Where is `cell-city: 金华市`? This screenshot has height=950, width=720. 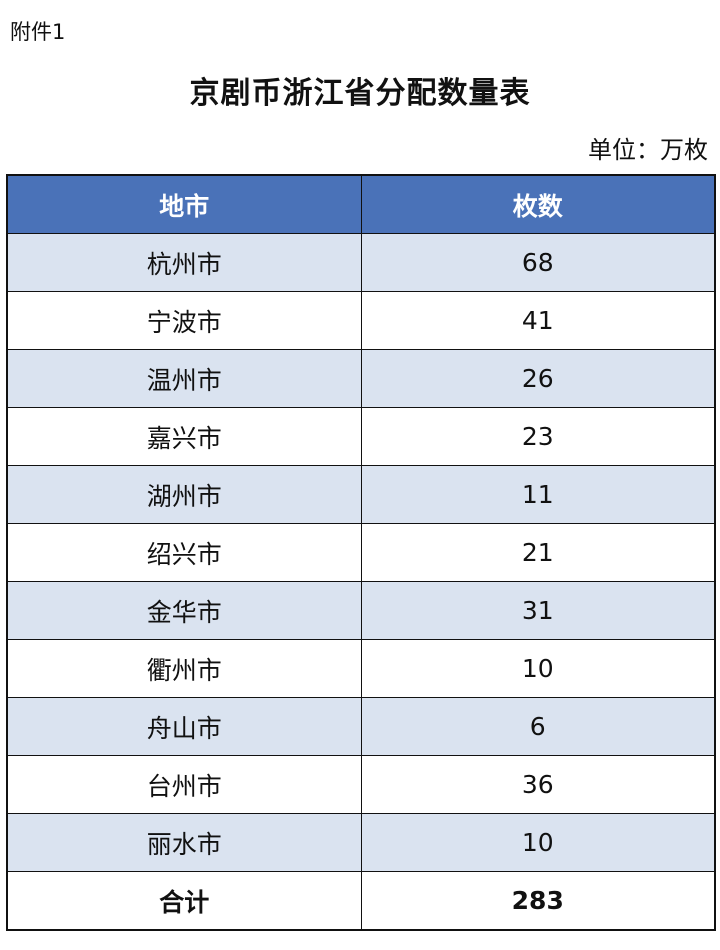 cell-city: 金华市 is located at coordinates (184, 610).